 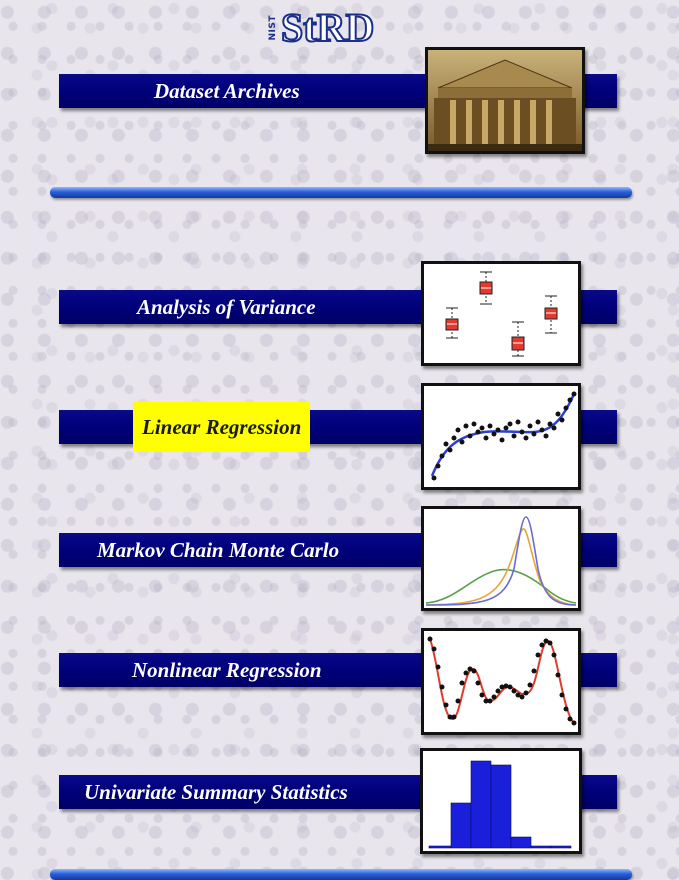 I want to click on nonlinear-fit-icon, so click(x=501, y=681).